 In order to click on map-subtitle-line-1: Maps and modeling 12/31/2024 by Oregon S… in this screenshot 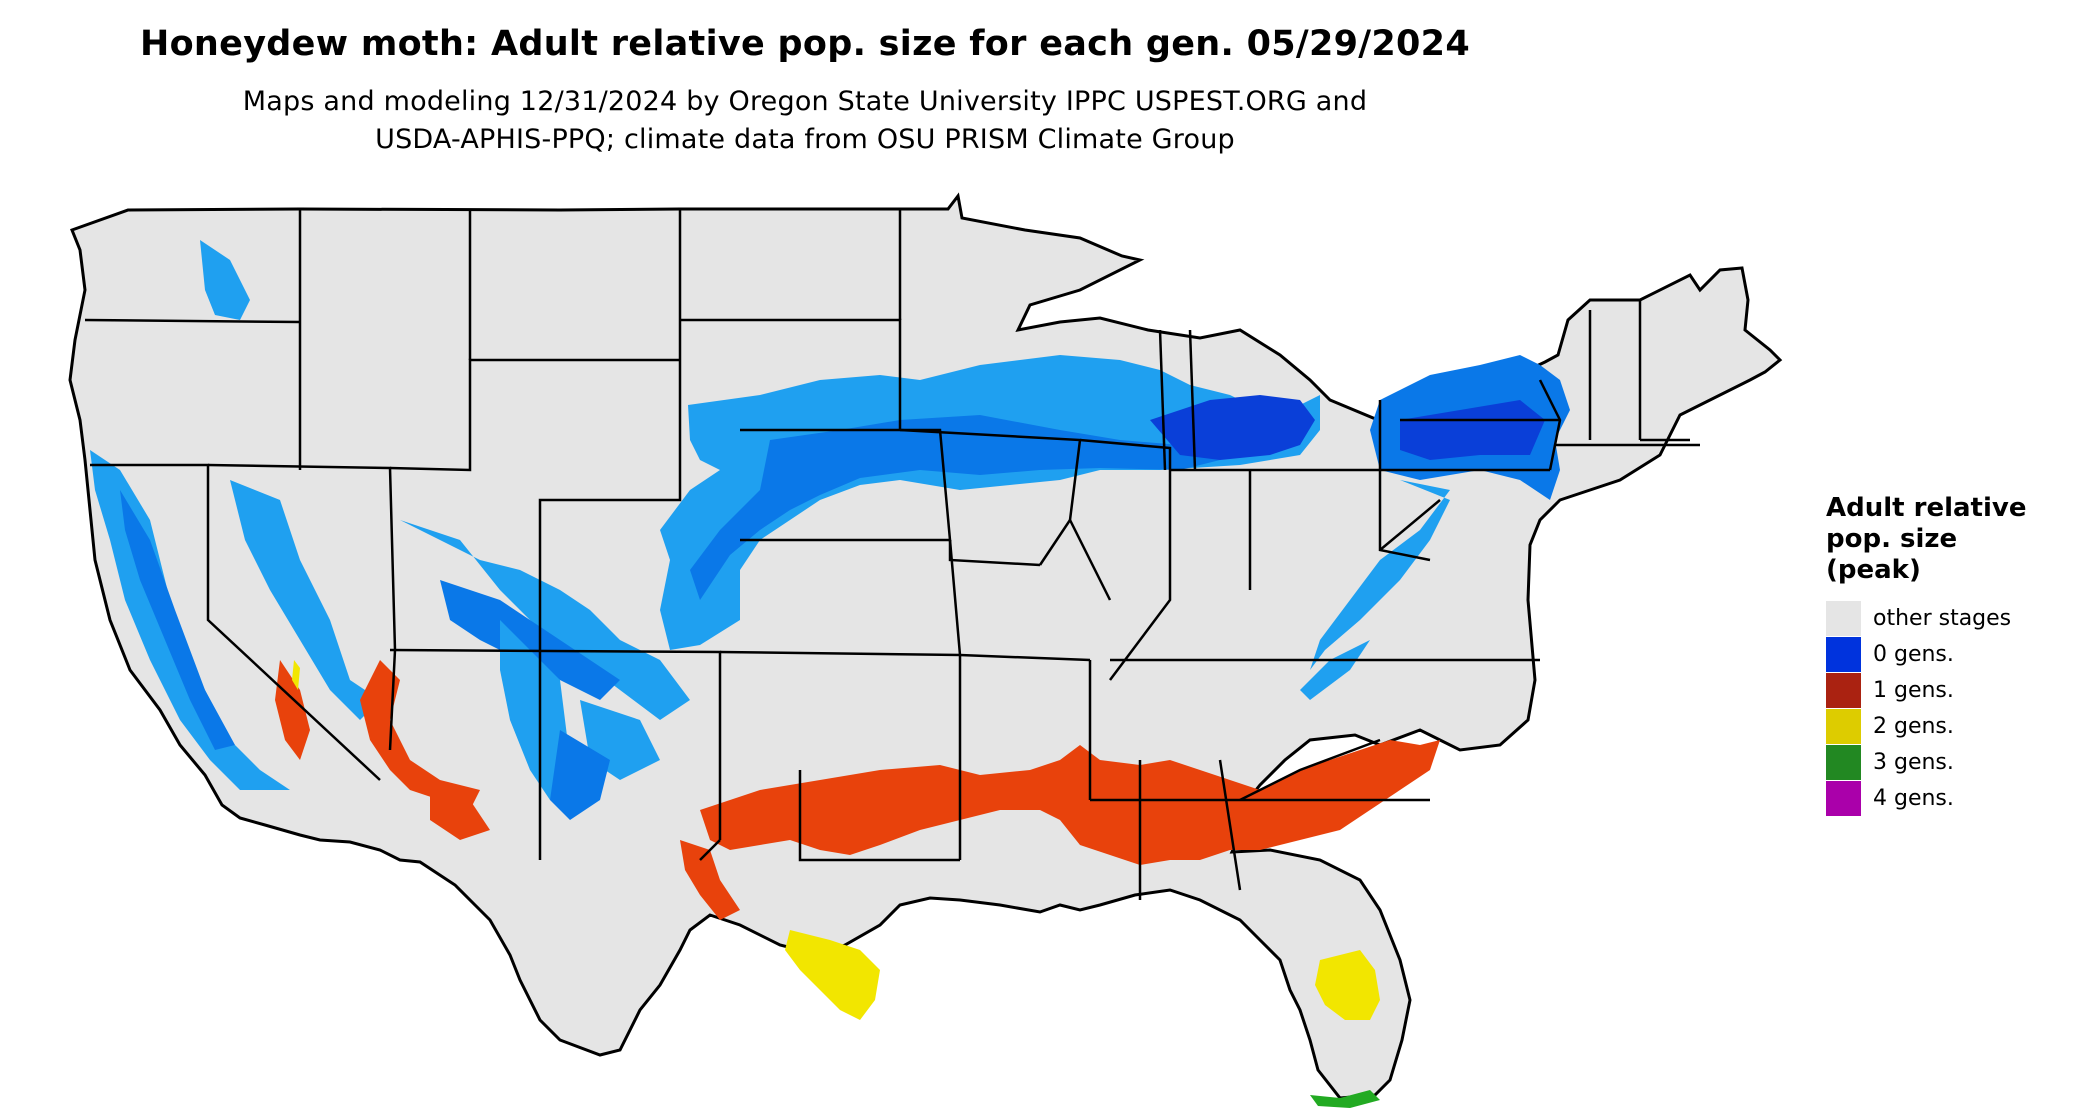, I will do `click(805, 101)`.